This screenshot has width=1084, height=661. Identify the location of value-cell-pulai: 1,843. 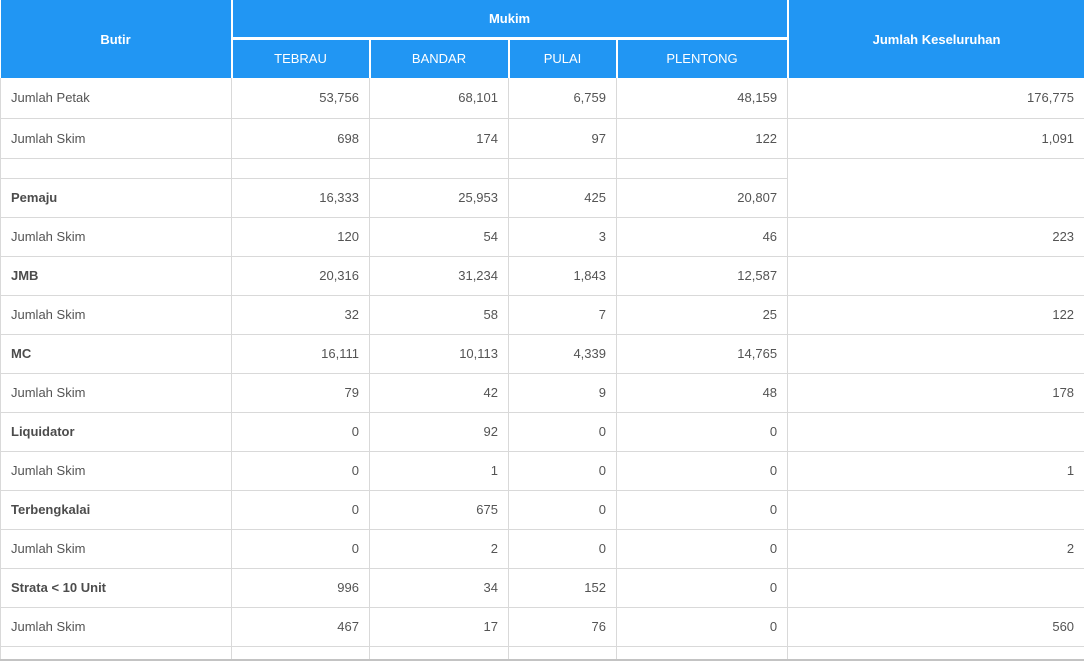
(562, 276).